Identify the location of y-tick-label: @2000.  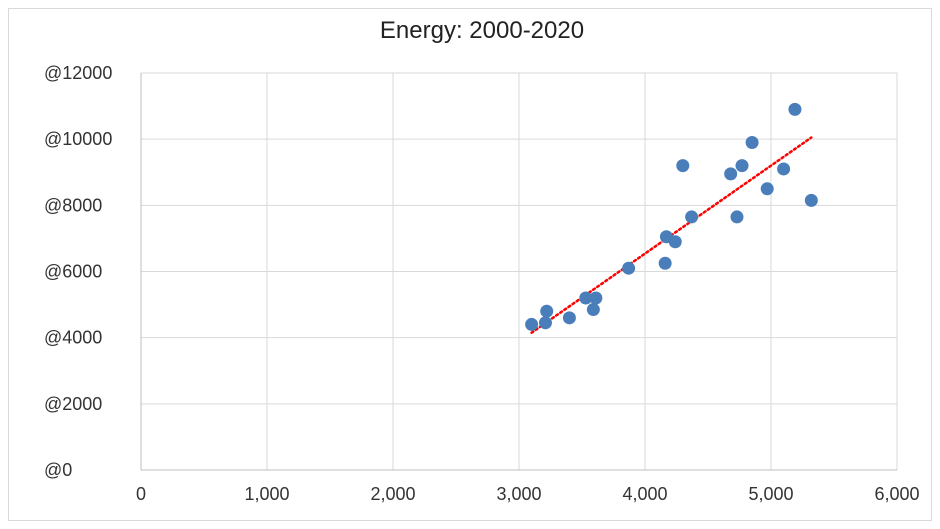
(73, 404).